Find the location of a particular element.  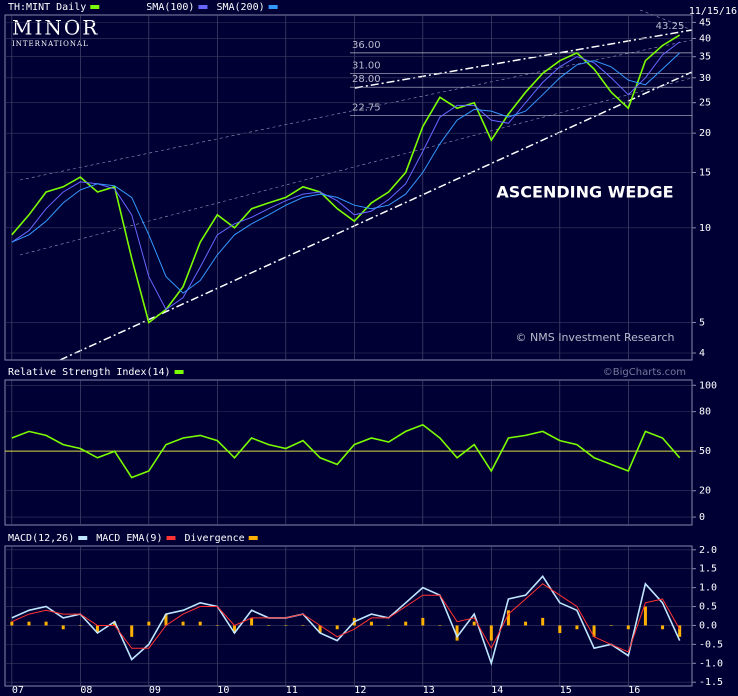

x-tick-label: 10 is located at coordinates (223, 690).